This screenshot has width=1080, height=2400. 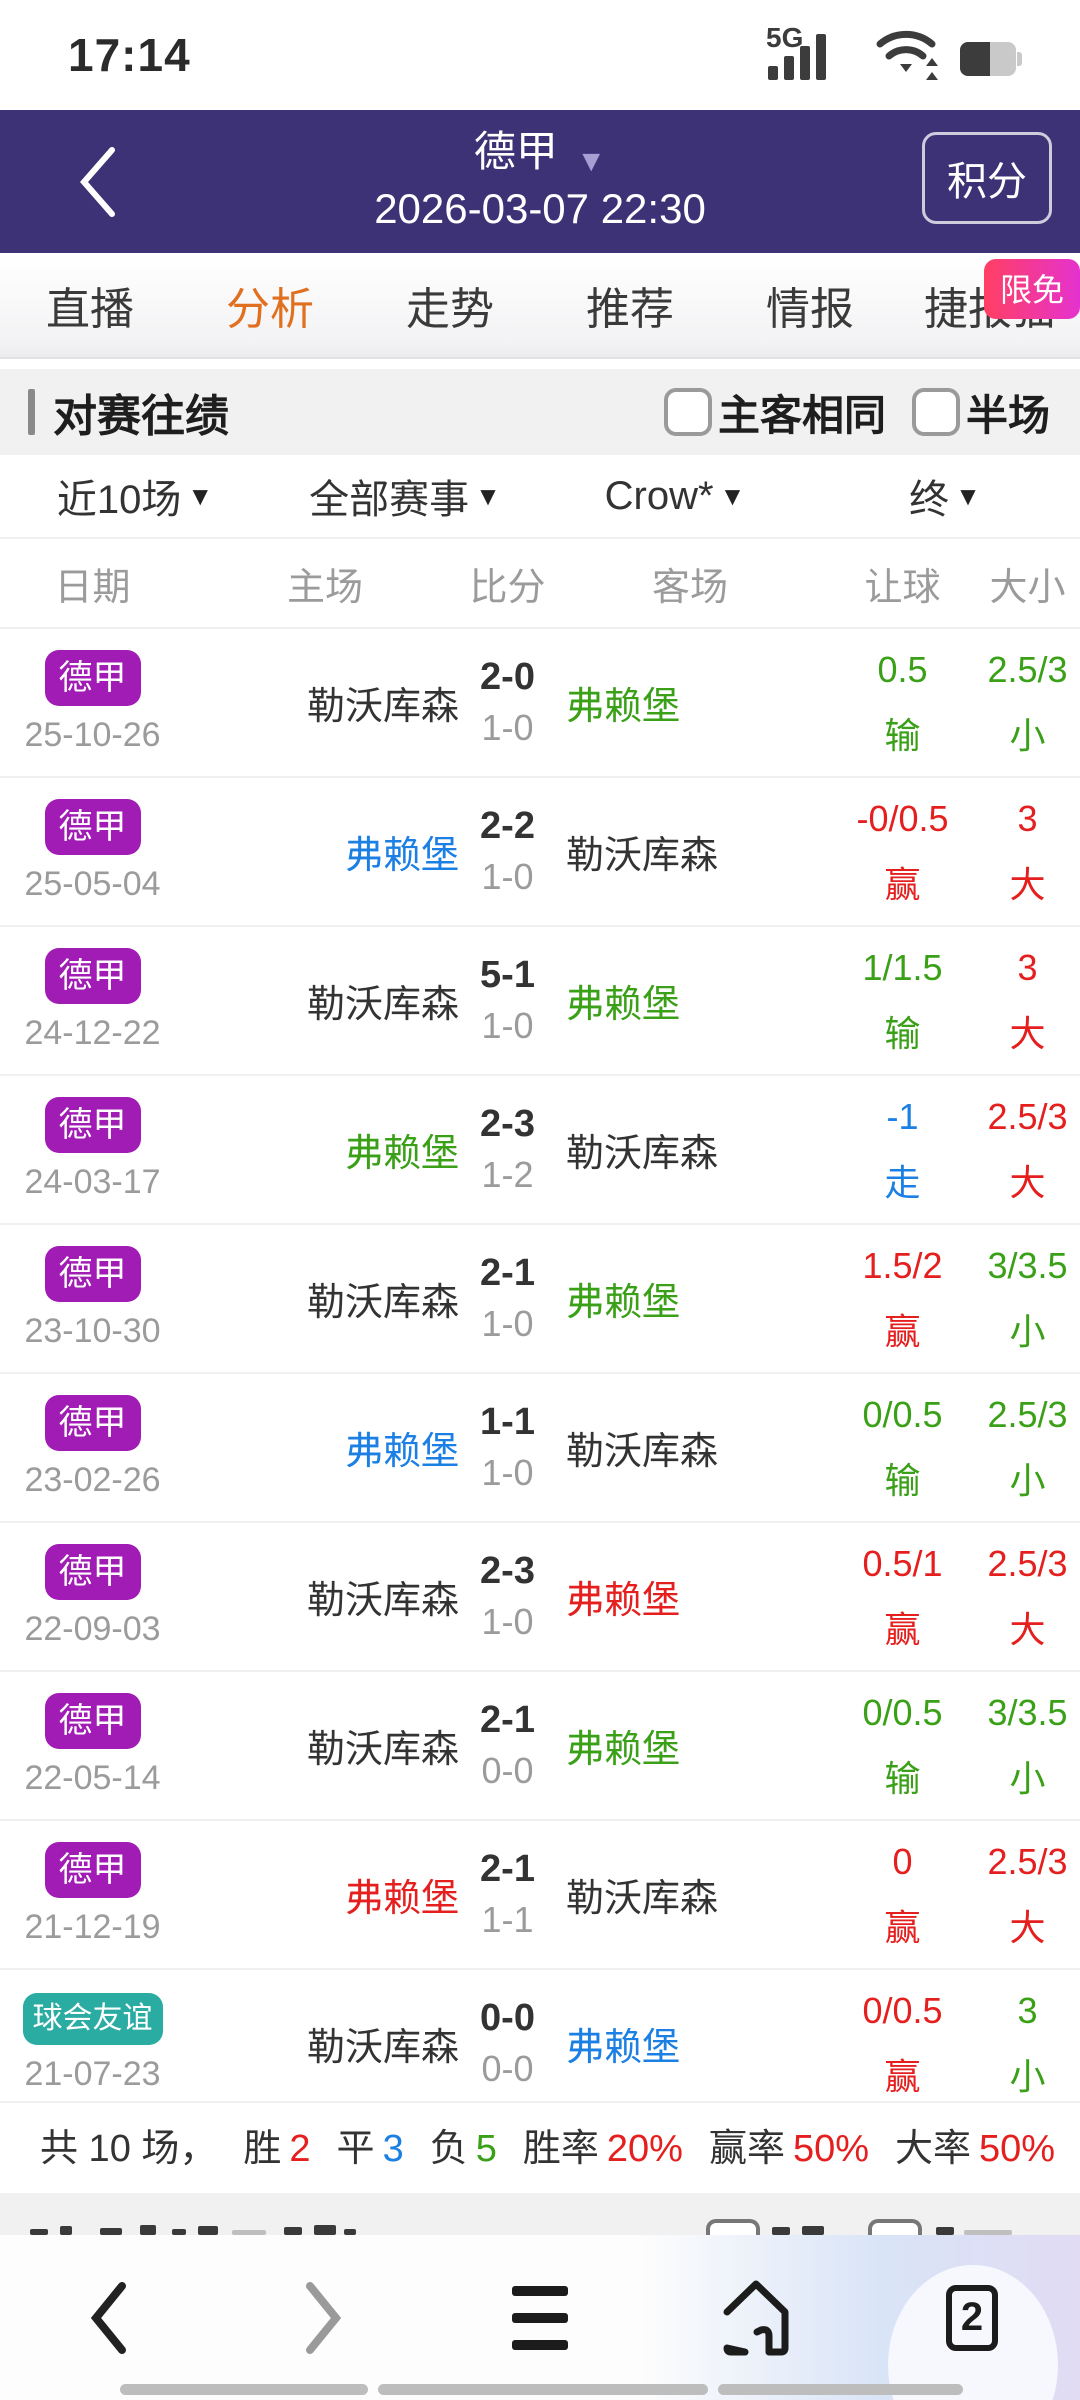 I want to click on nav-home-button, so click(x=756, y=2318).